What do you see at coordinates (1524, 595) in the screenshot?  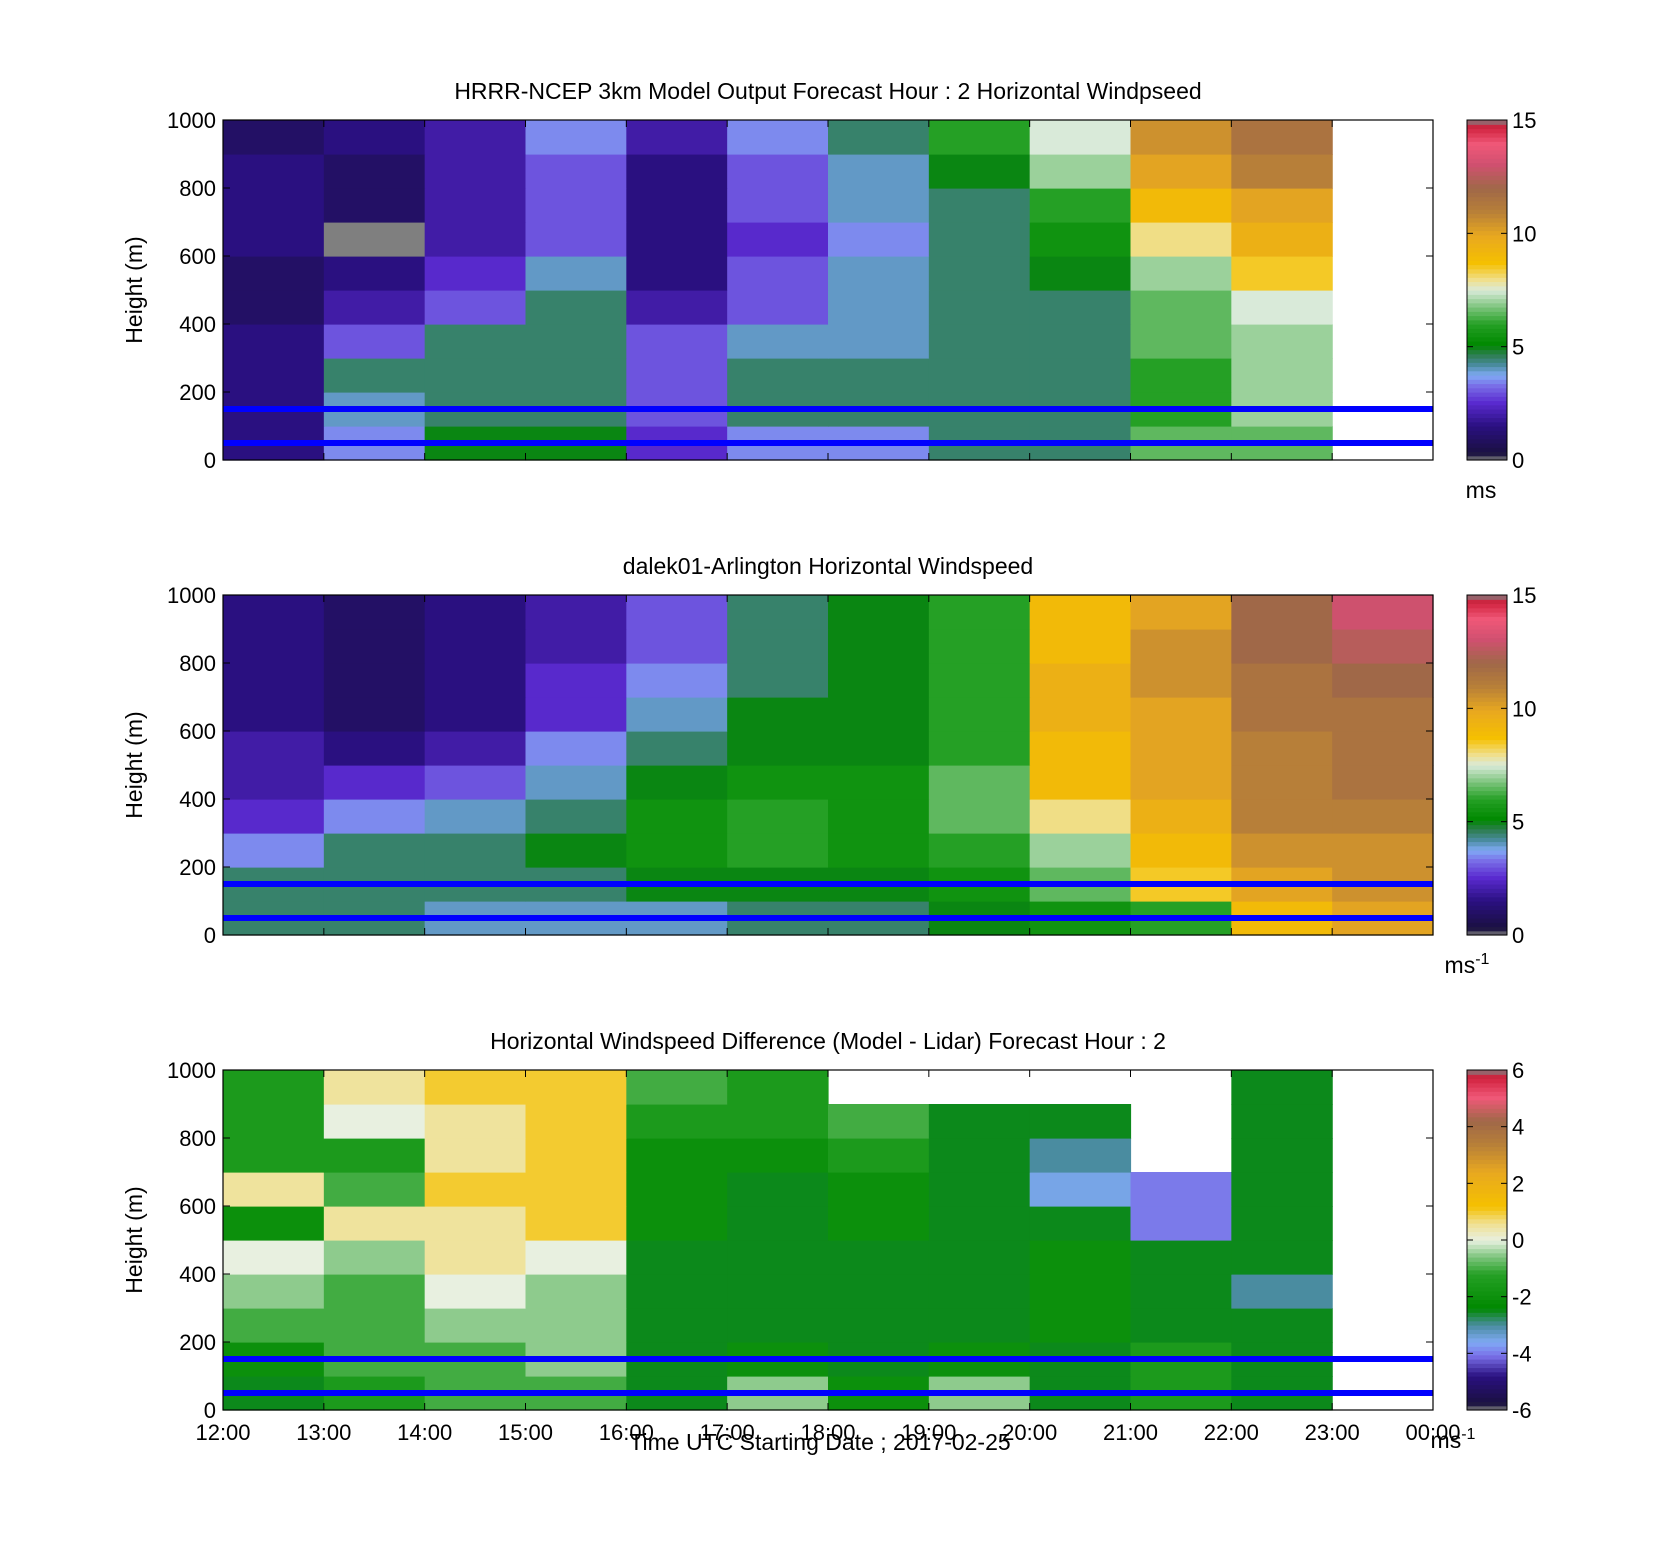 I see `panel2-colorbar-tick-label: 15` at bounding box center [1524, 595].